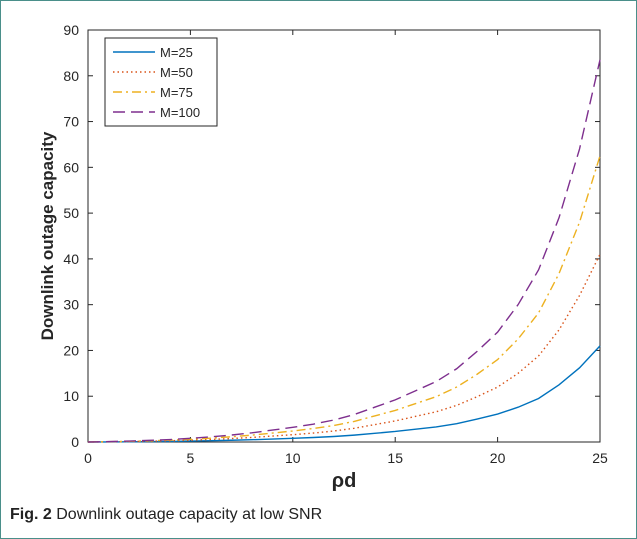 The height and width of the screenshot is (539, 637). I want to click on legend-label: M=50, so click(176, 72).